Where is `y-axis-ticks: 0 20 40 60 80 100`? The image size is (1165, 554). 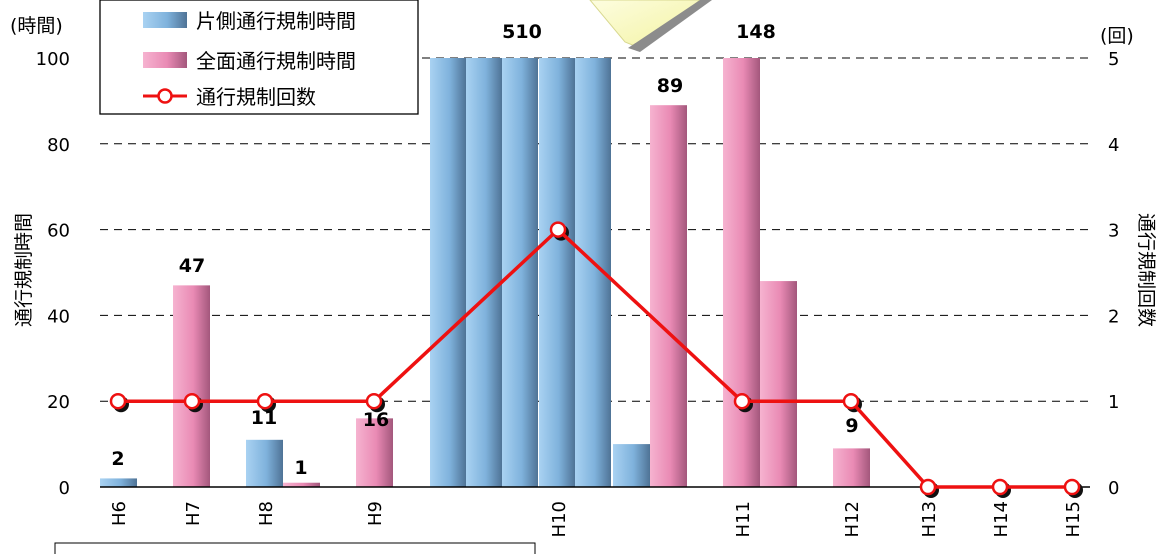 y-axis-ticks: 0 20 40 60 80 100 is located at coordinates (53, 274).